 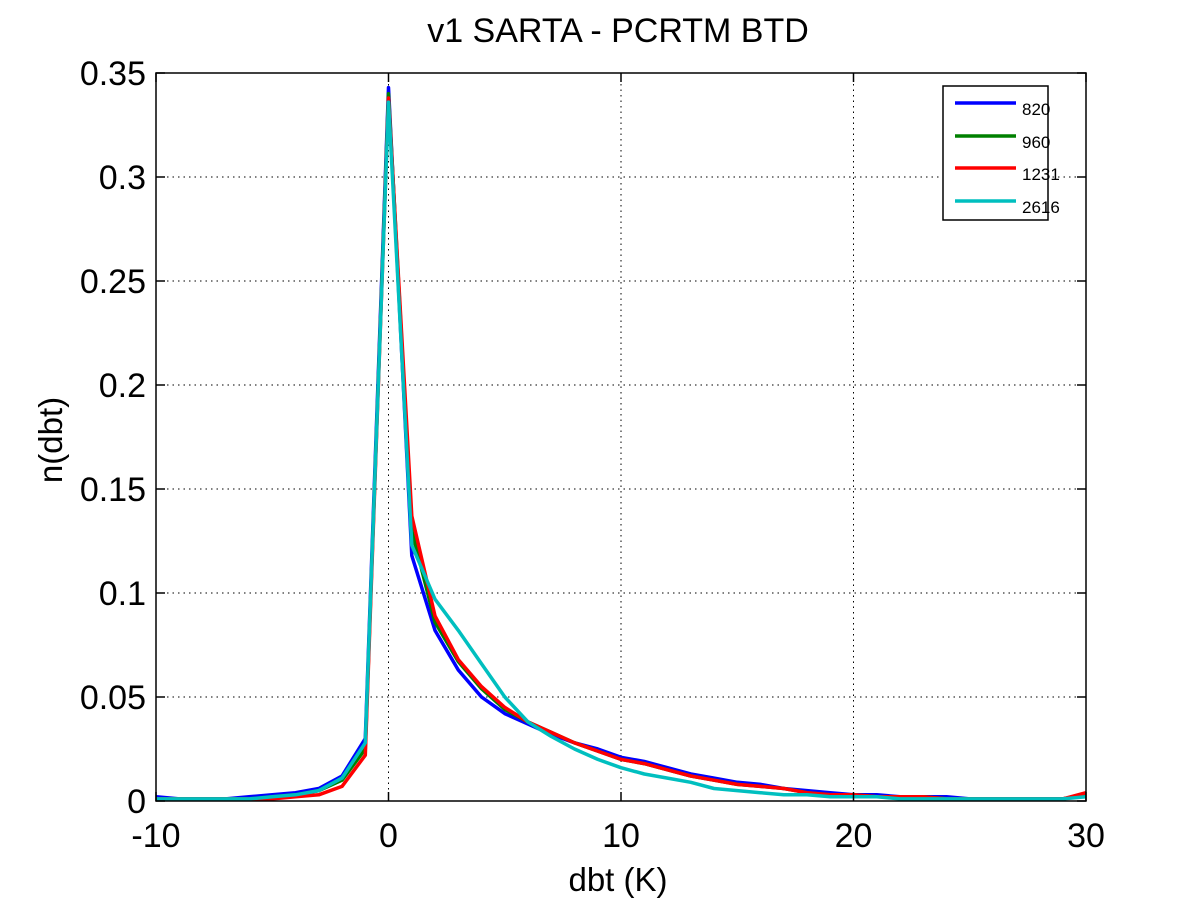 I want to click on x-tick-labels: -10 0 10 20 30, so click(x=617, y=836).